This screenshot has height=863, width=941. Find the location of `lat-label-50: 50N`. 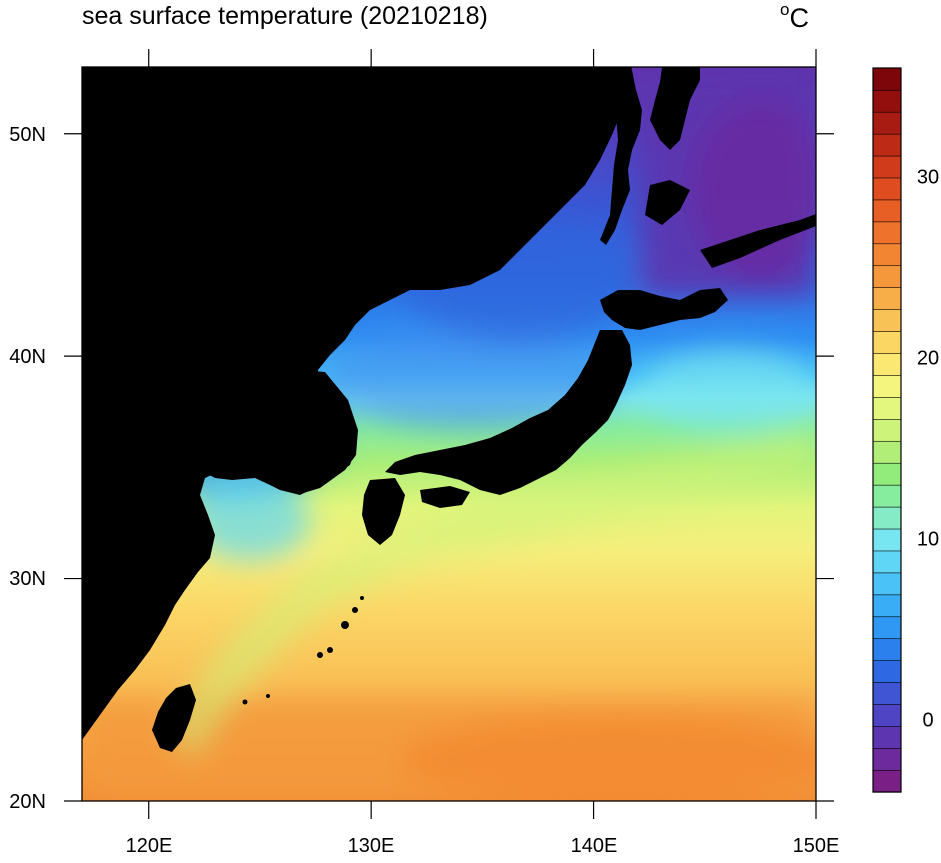

lat-label-50: 50N is located at coordinates (27, 135).